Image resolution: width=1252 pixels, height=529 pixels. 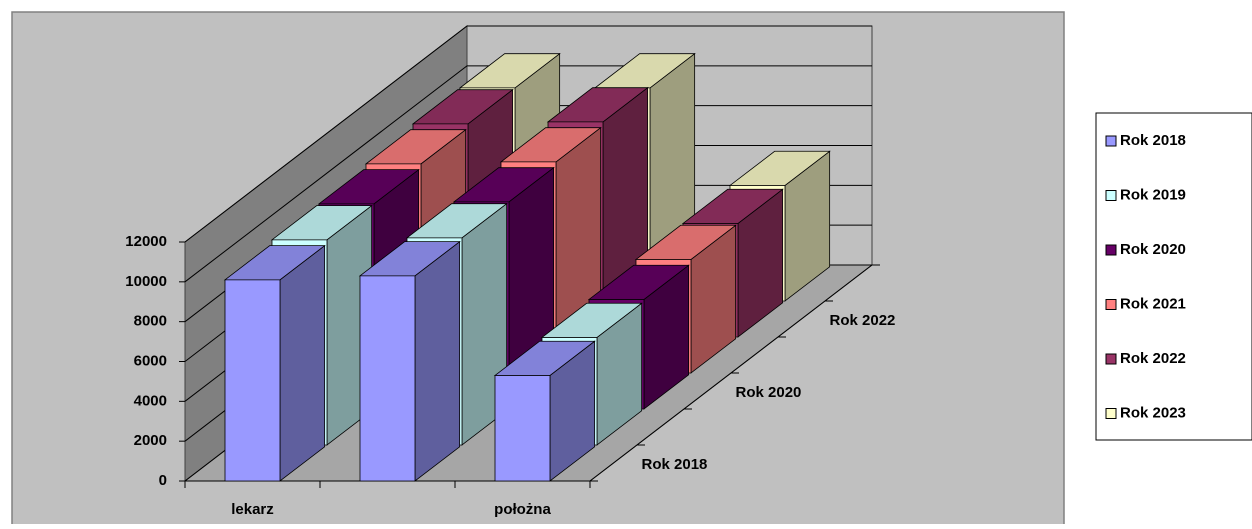 I want to click on y-tick-label: 0, so click(x=163, y=480).